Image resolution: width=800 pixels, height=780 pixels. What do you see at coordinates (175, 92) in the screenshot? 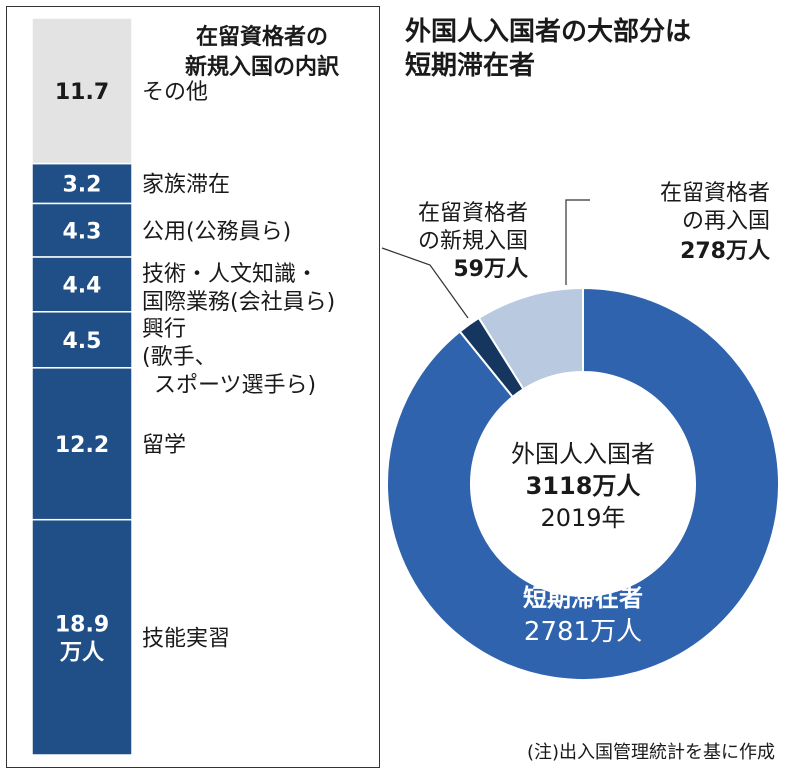
I see `stack-label-0-0: その他` at bounding box center [175, 92].